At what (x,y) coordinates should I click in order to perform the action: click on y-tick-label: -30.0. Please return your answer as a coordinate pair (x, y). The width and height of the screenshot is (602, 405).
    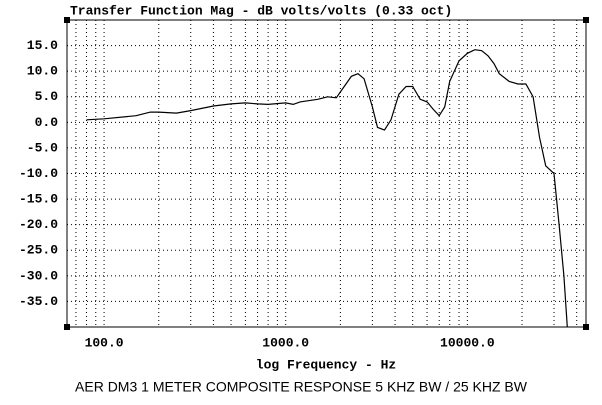
    Looking at the image, I should click on (38, 275).